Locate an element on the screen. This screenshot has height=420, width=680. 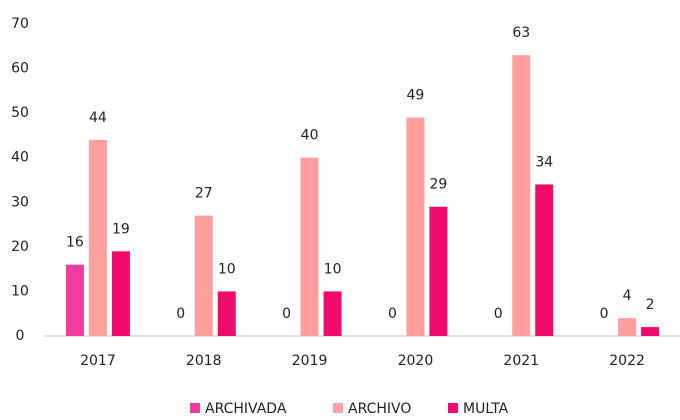
y-tick-label: 40 is located at coordinates (20, 158).